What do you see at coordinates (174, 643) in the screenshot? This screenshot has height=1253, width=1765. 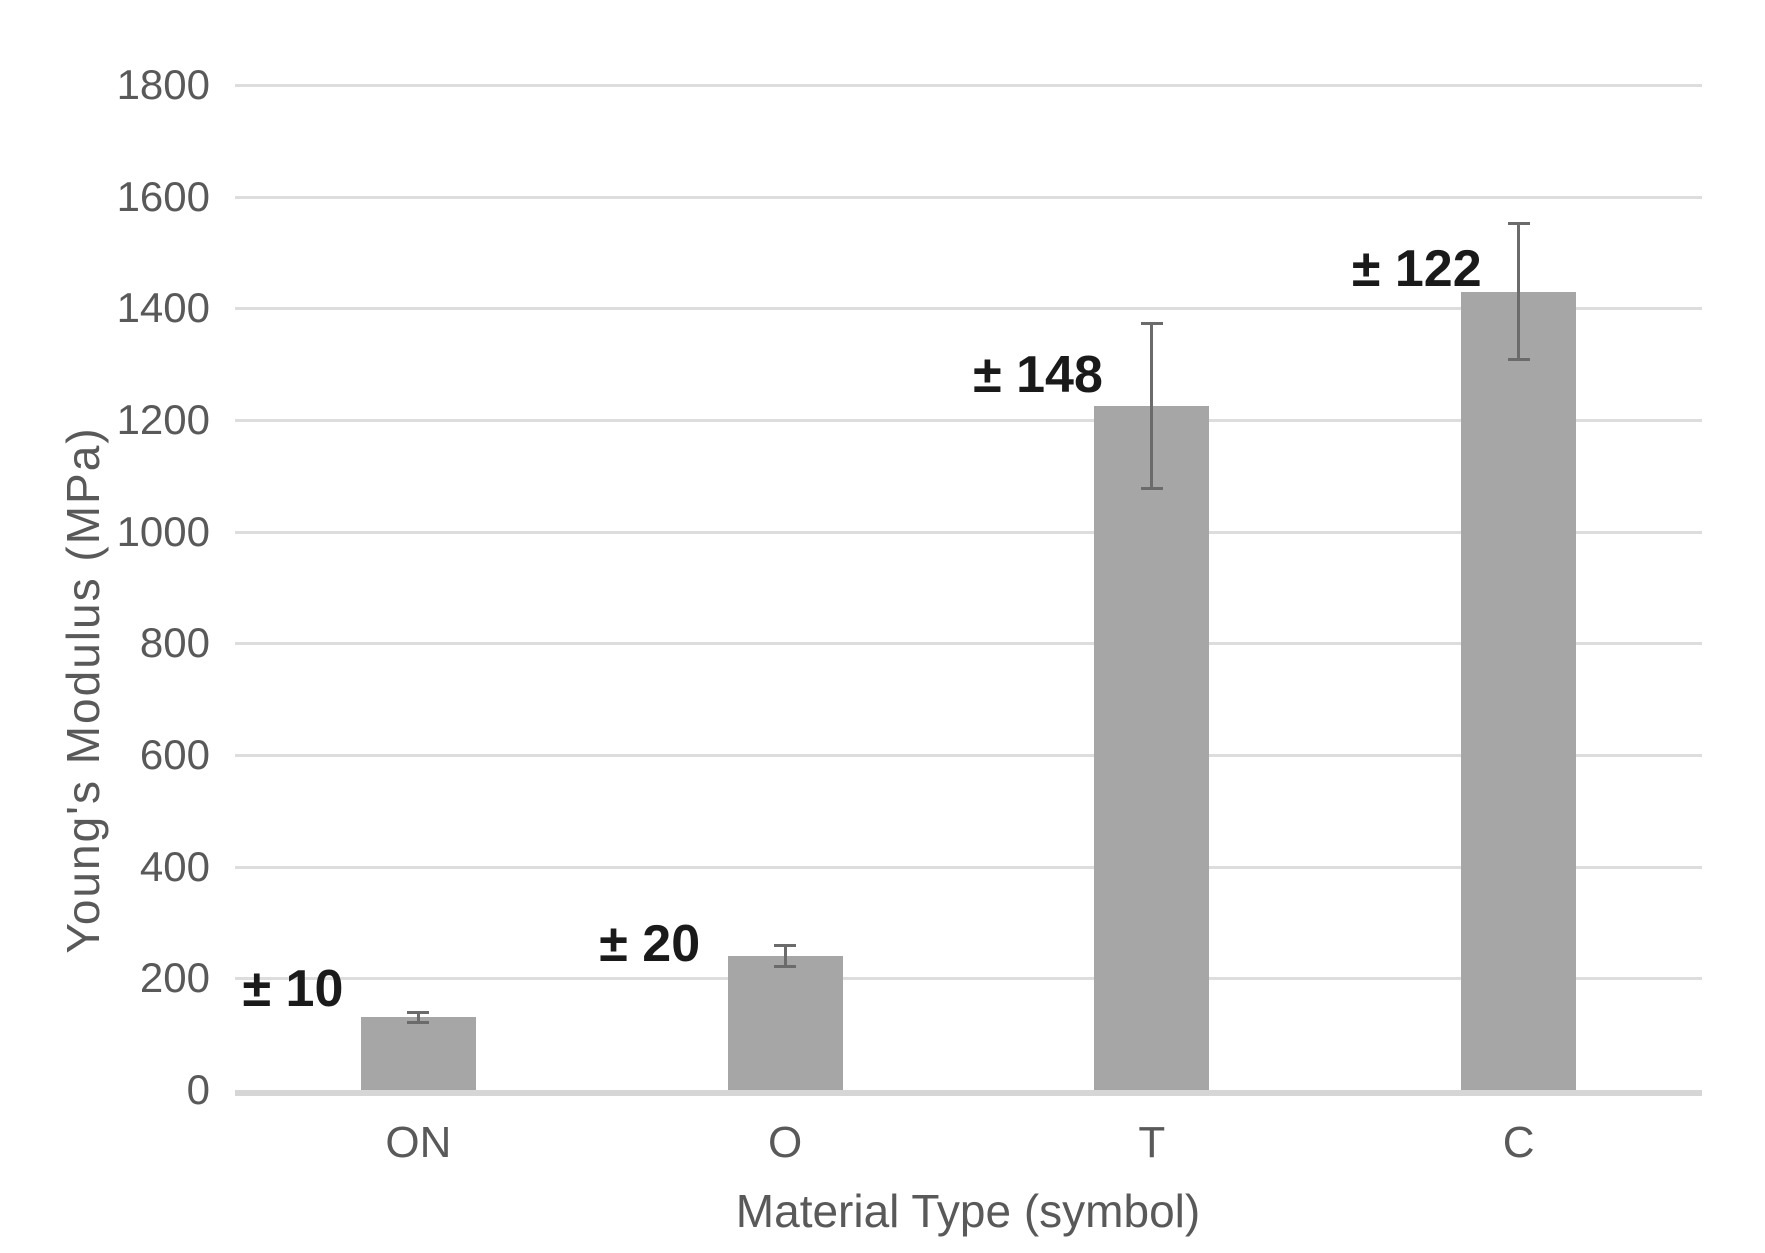 I see `y-tick-label-800: 800` at bounding box center [174, 643].